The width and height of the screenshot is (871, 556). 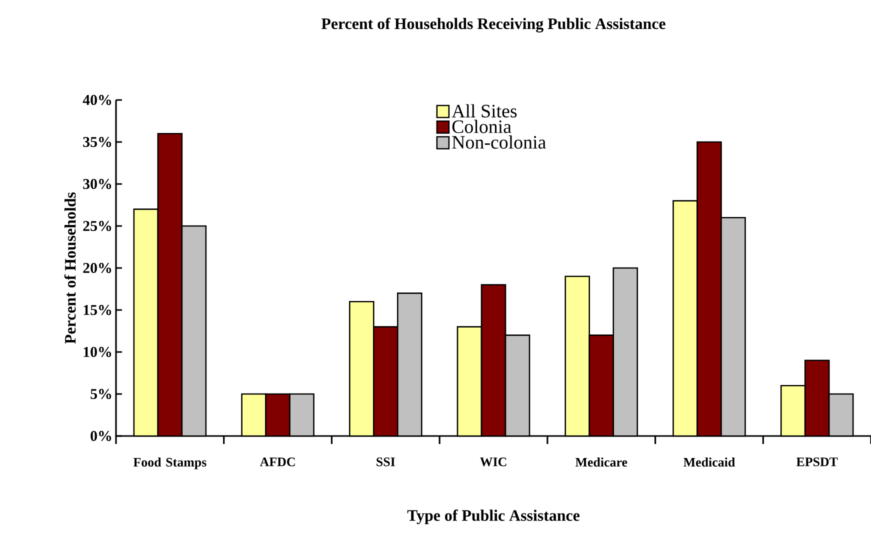 I want to click on y-tick-label: 0%, so click(x=101, y=436).